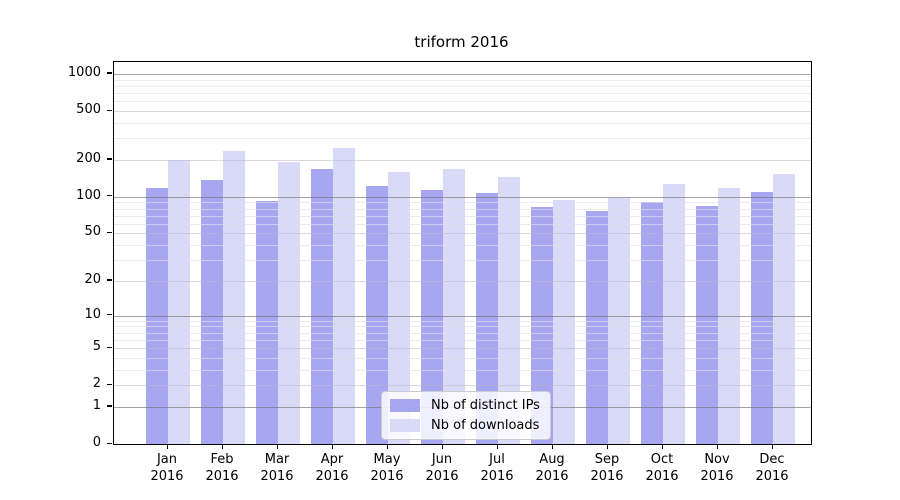 This screenshot has width=900, height=500. What do you see at coordinates (289, 302) in the screenshot?
I see `bar-downloads-mar` at bounding box center [289, 302].